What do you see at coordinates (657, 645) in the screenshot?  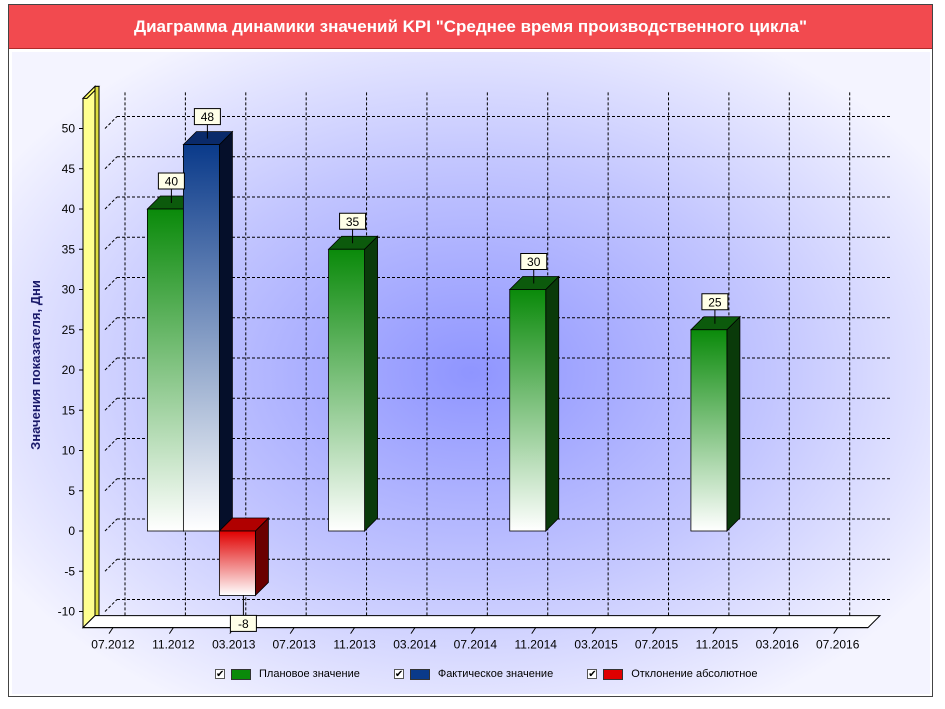 I see `x-tick-label: 07.2015` at bounding box center [657, 645].